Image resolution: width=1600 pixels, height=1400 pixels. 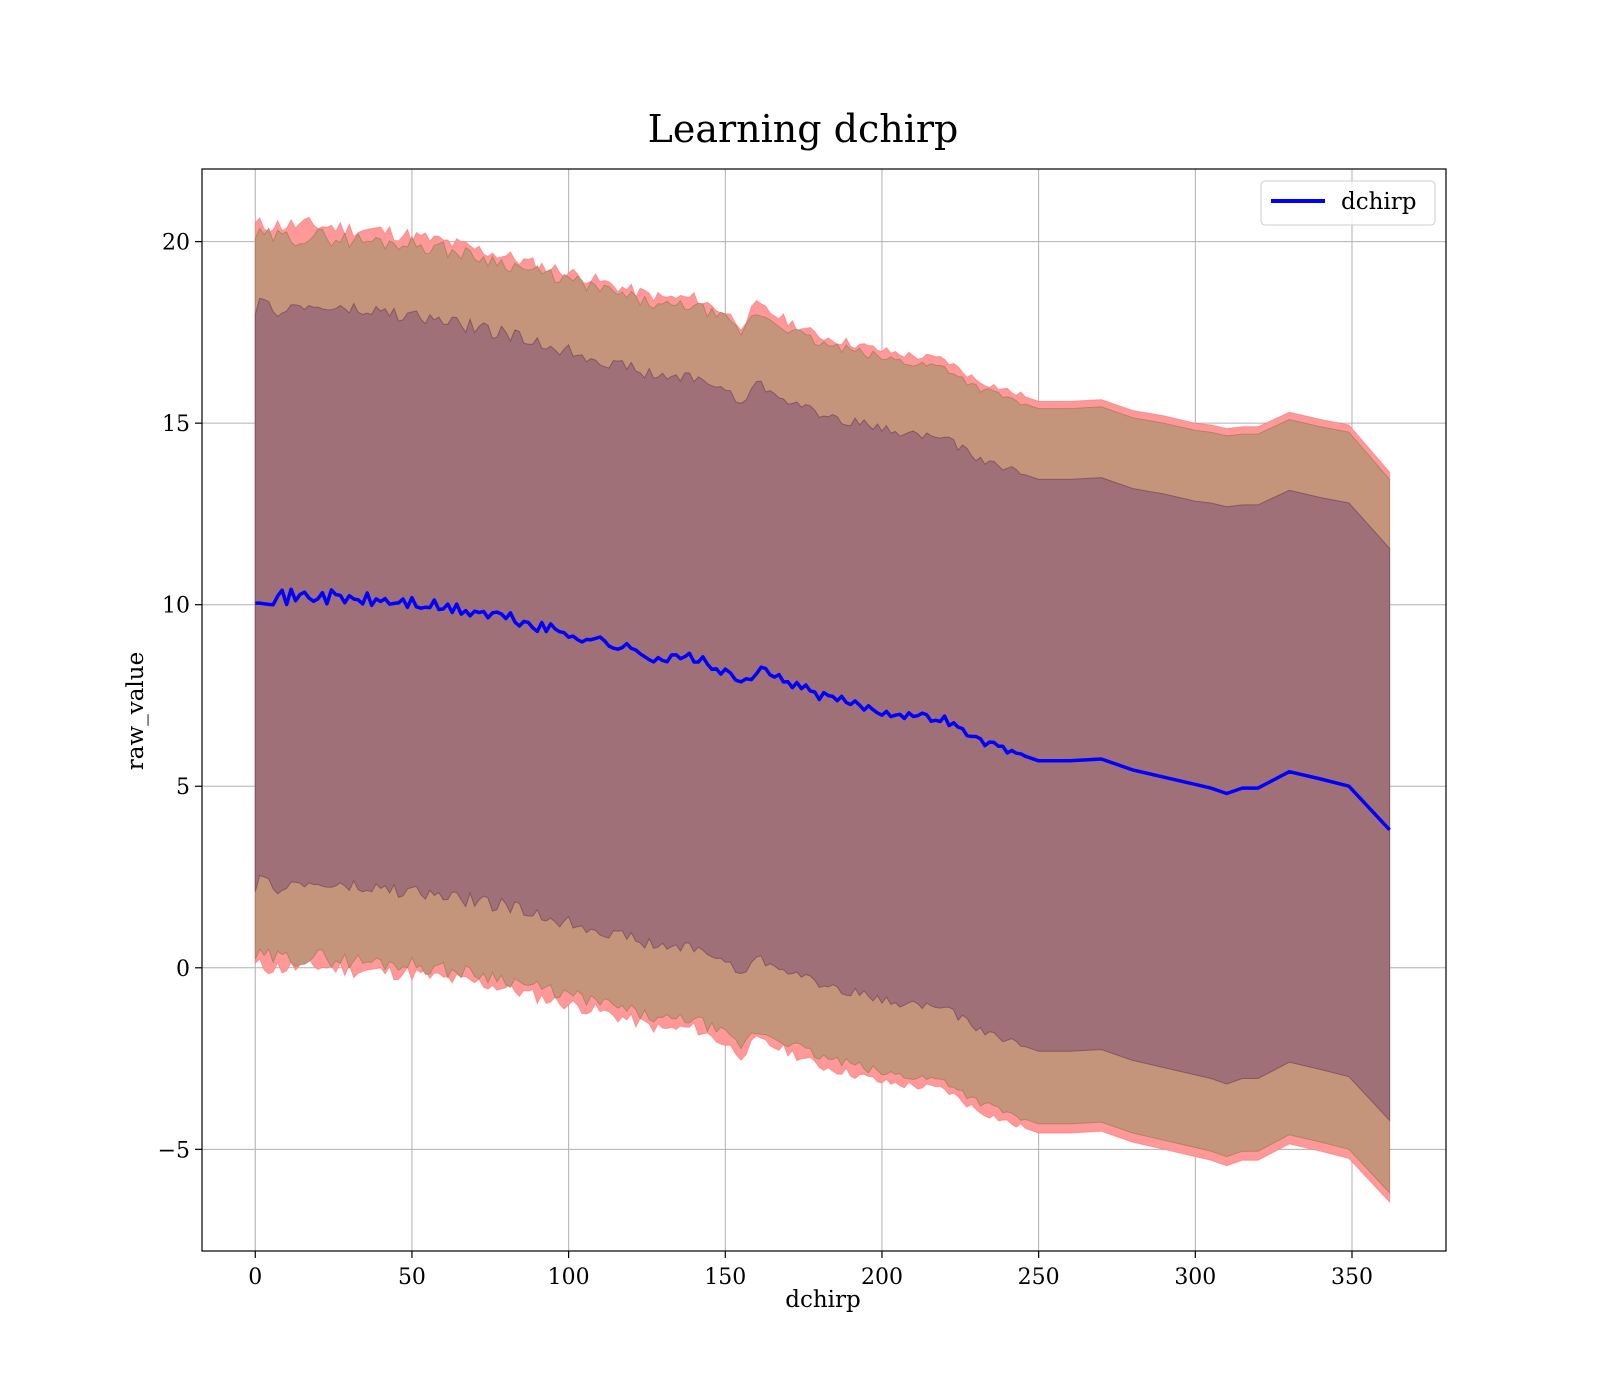 I want to click on chart-title: Learning dchirp, so click(x=803, y=129).